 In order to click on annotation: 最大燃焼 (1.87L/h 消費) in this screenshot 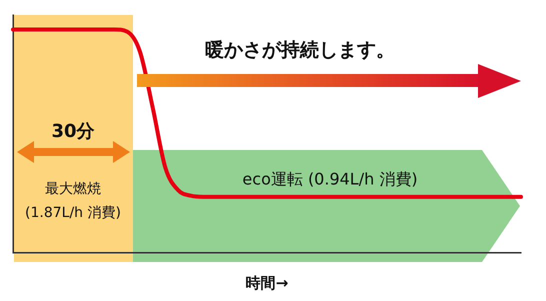, I will do `click(73, 201)`.